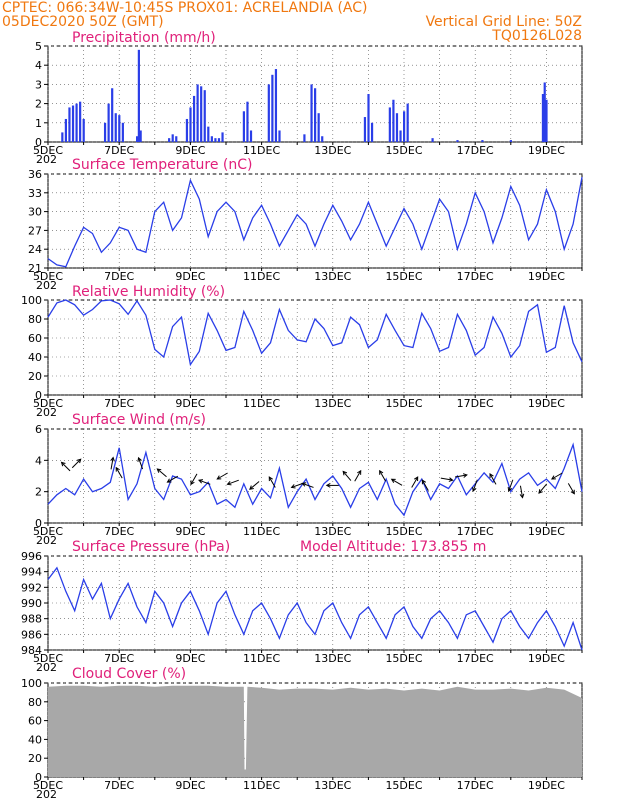  I want to click on y-tick-label: 80, so click(35, 702).